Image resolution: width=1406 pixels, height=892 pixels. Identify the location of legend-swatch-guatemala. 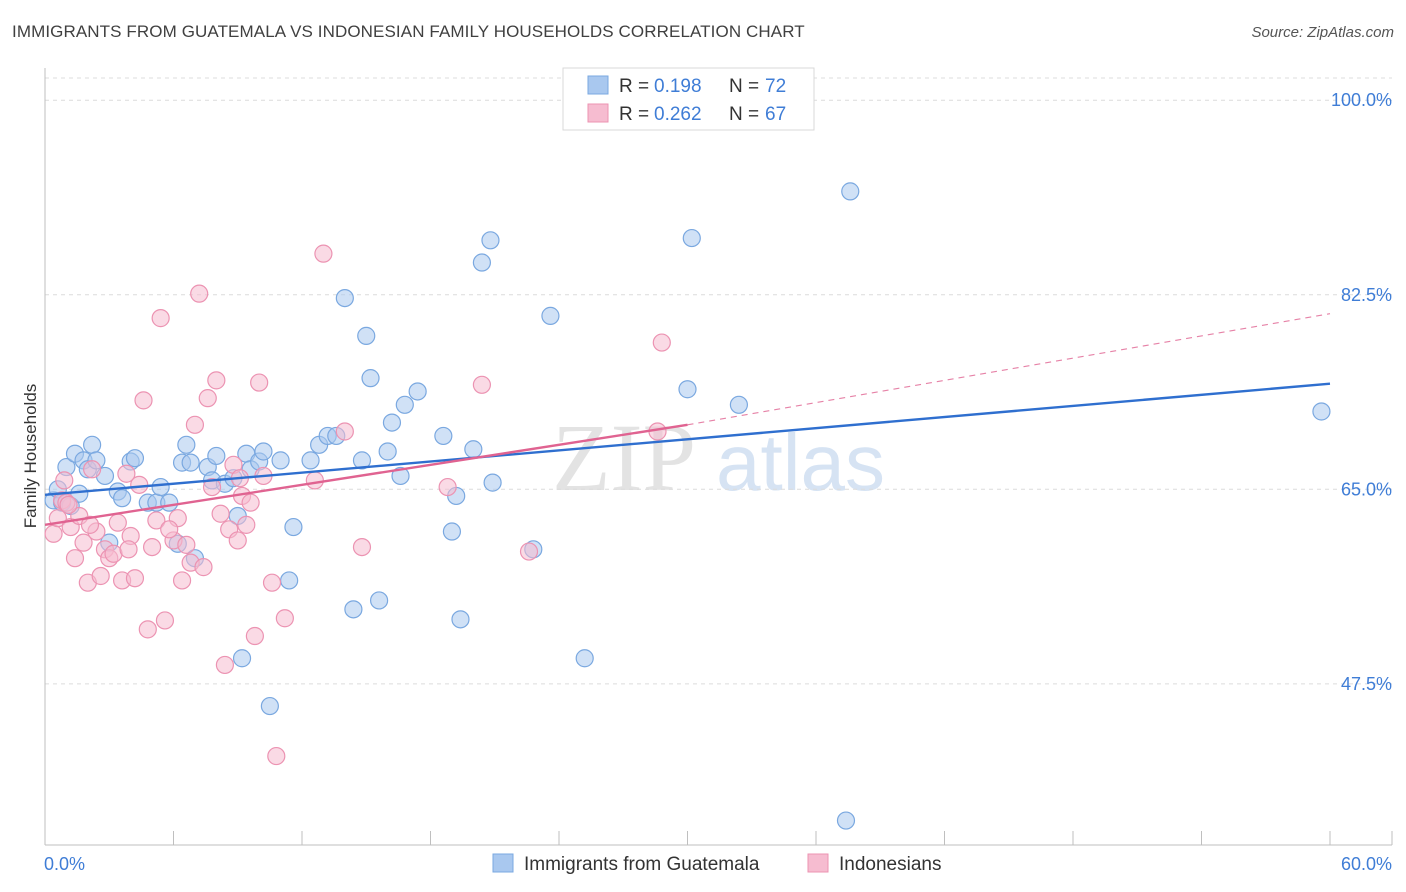
(598, 85).